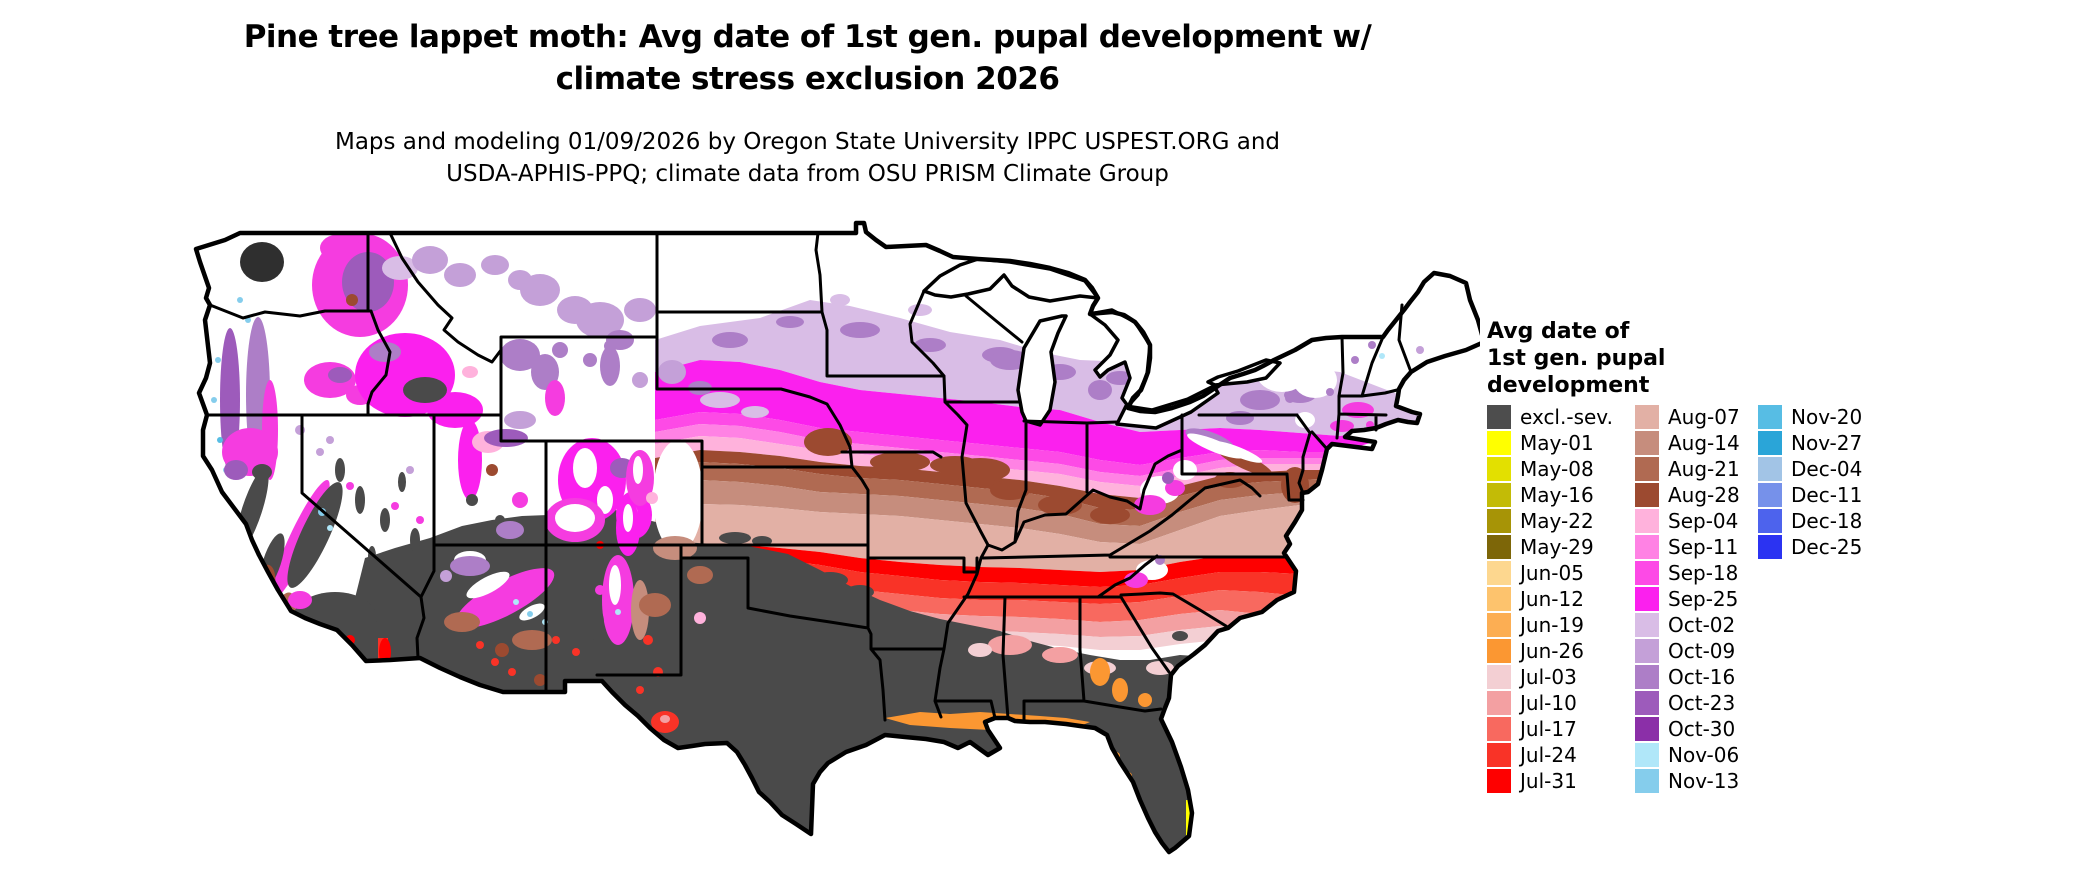  I want to click on legend-row: May-29, so click(1550, 547).